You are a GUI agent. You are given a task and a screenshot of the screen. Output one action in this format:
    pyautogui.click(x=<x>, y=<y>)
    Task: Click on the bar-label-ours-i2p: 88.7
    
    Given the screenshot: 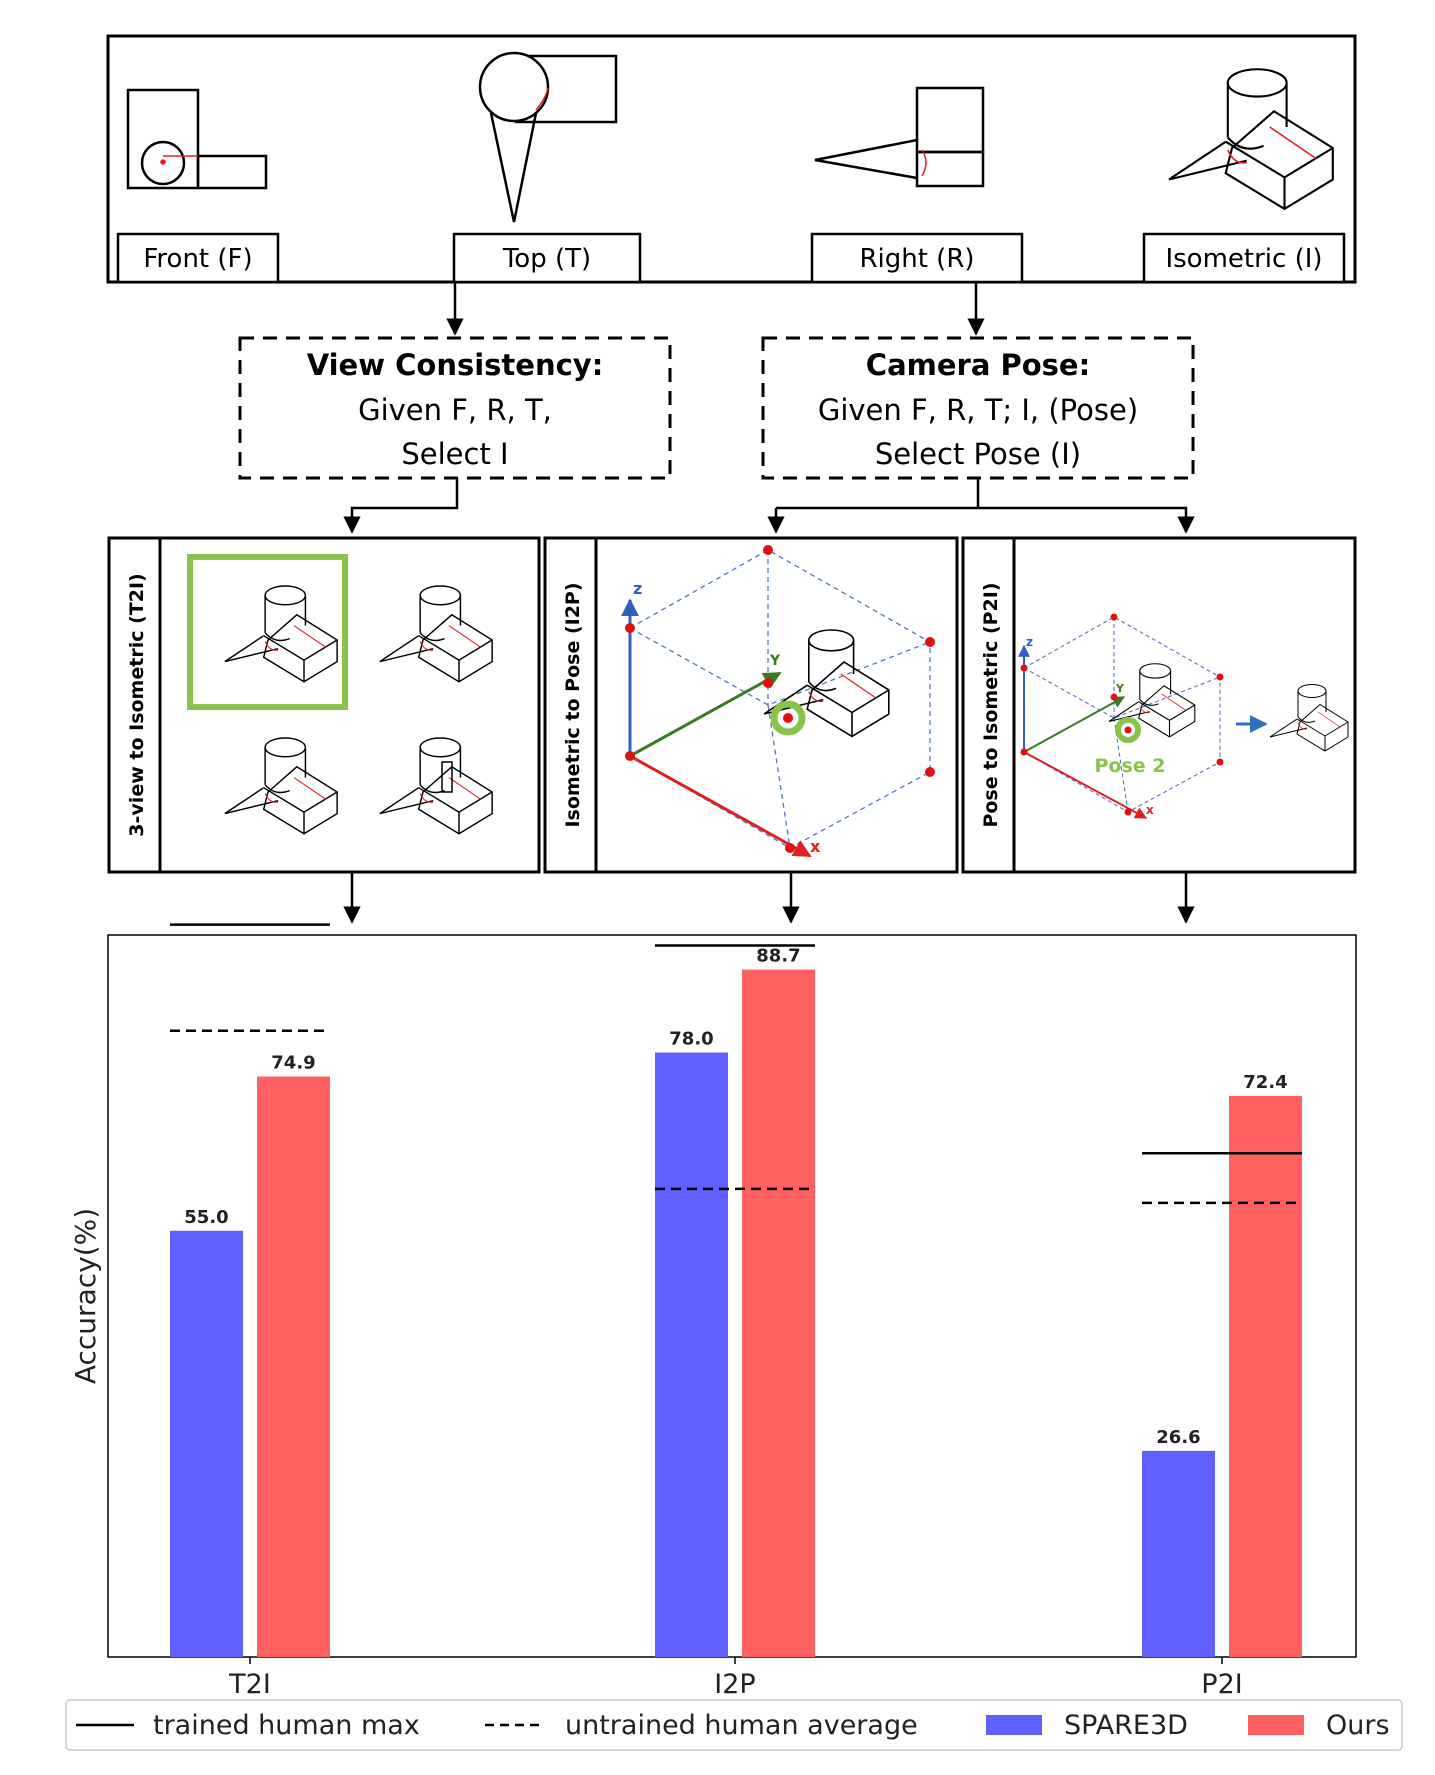 What is the action you would take?
    pyautogui.click(x=778, y=956)
    